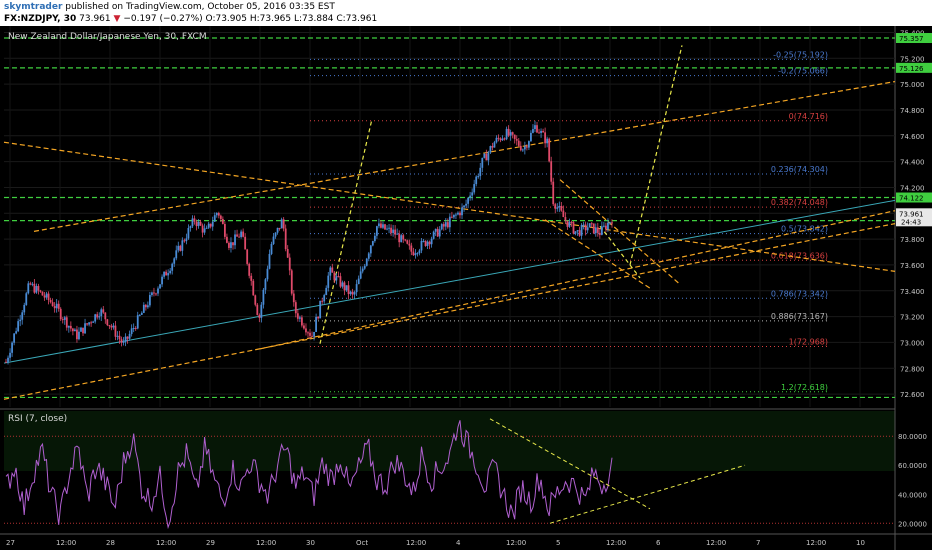  What do you see at coordinates (10, 543) in the screenshot?
I see `time-tick-label: 27` at bounding box center [10, 543].